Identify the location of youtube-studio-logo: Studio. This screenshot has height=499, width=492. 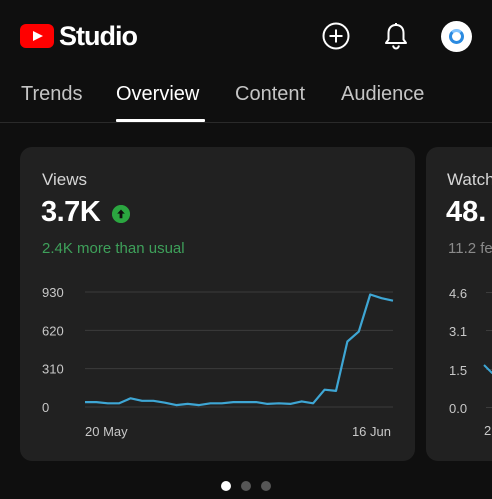
(79, 36).